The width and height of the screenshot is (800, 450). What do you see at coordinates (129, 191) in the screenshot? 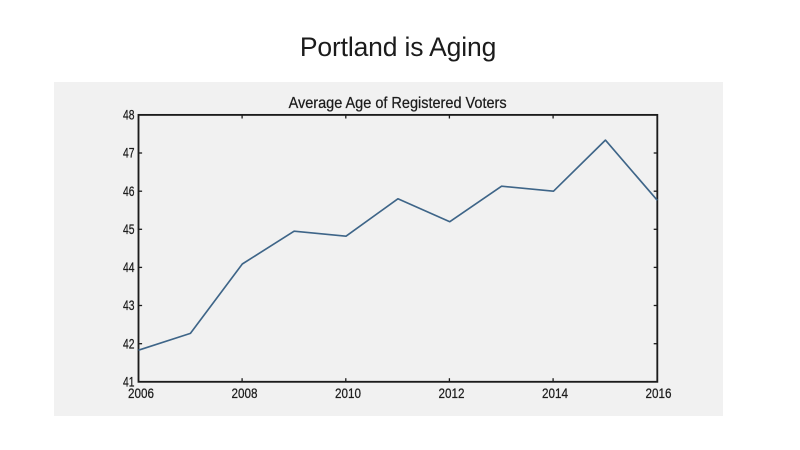
I see `svg-text: 46` at bounding box center [129, 191].